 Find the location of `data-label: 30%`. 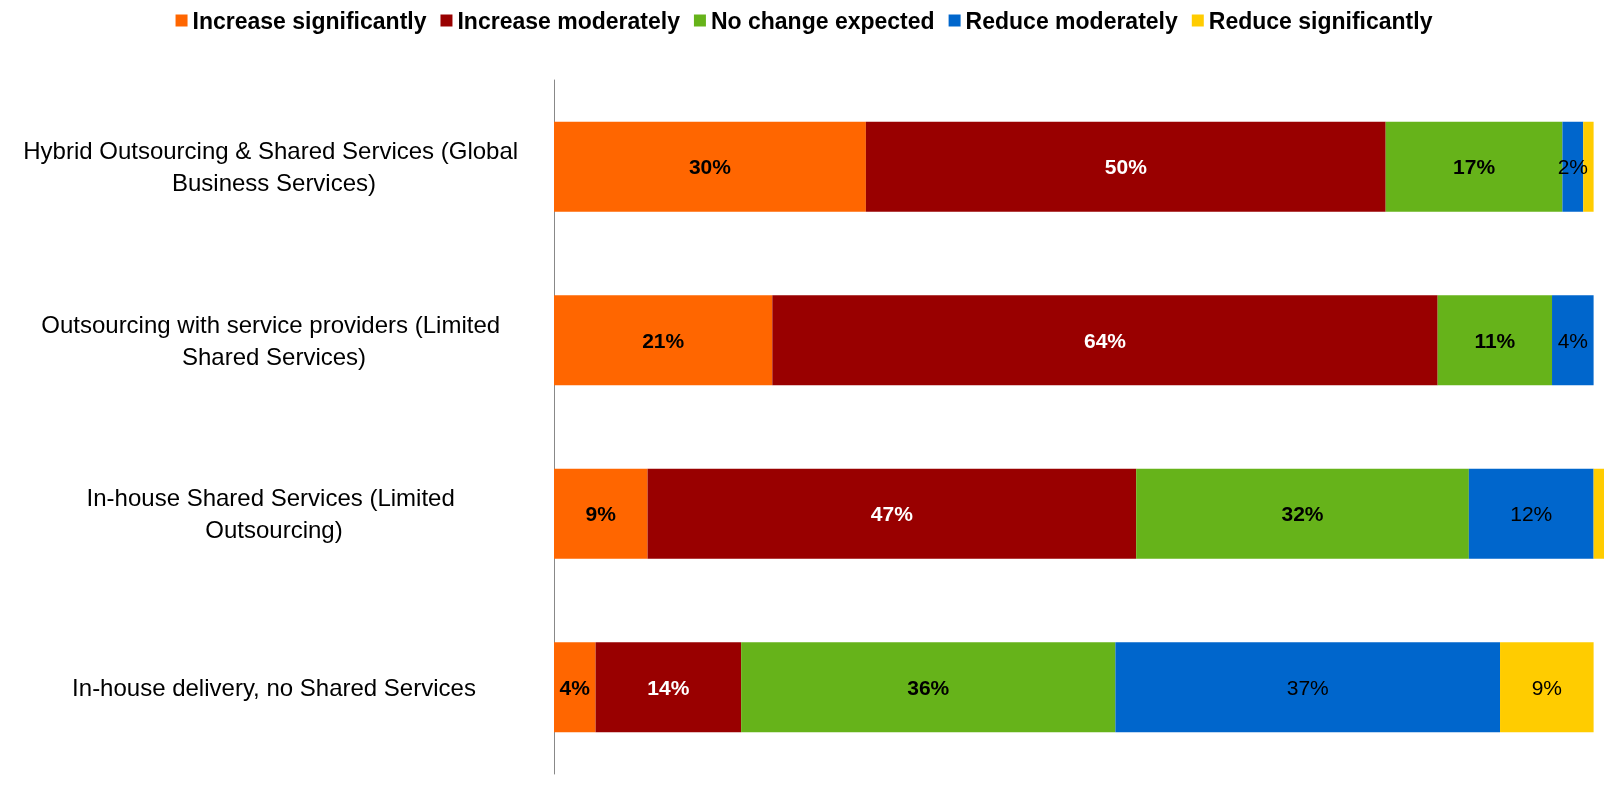

data-label: 30% is located at coordinates (710, 167).